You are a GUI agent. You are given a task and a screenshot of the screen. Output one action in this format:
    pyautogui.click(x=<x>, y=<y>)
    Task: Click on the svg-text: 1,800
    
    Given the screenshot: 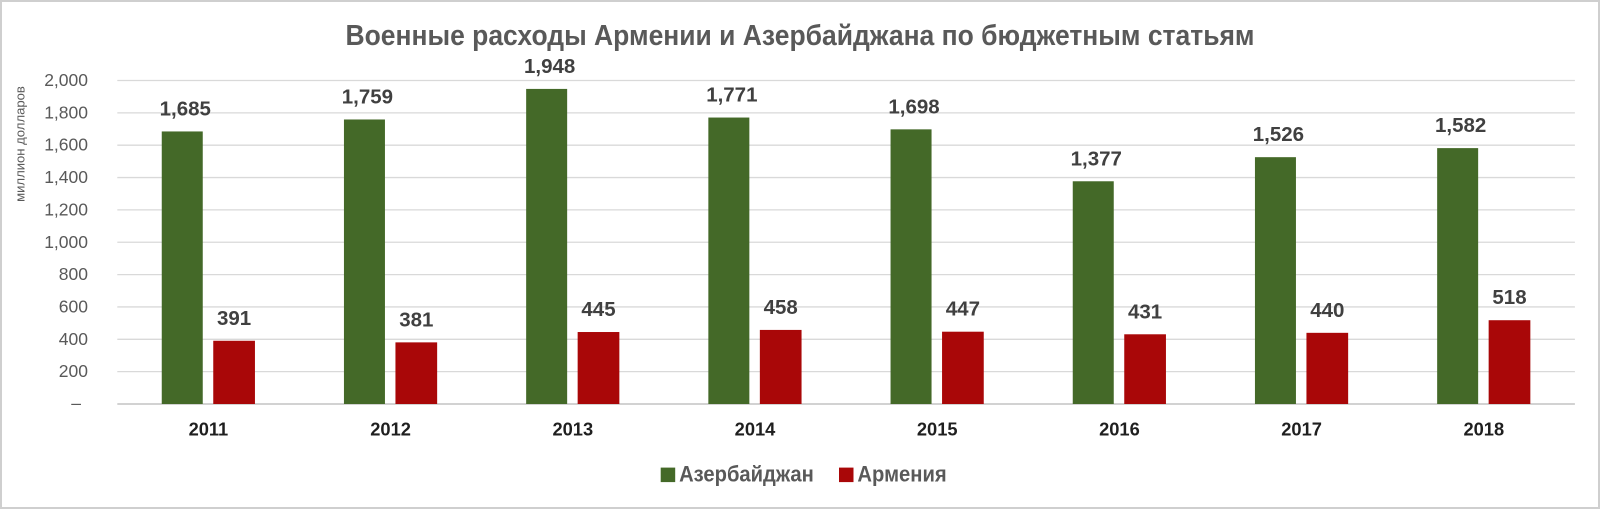 What is the action you would take?
    pyautogui.click(x=66, y=112)
    